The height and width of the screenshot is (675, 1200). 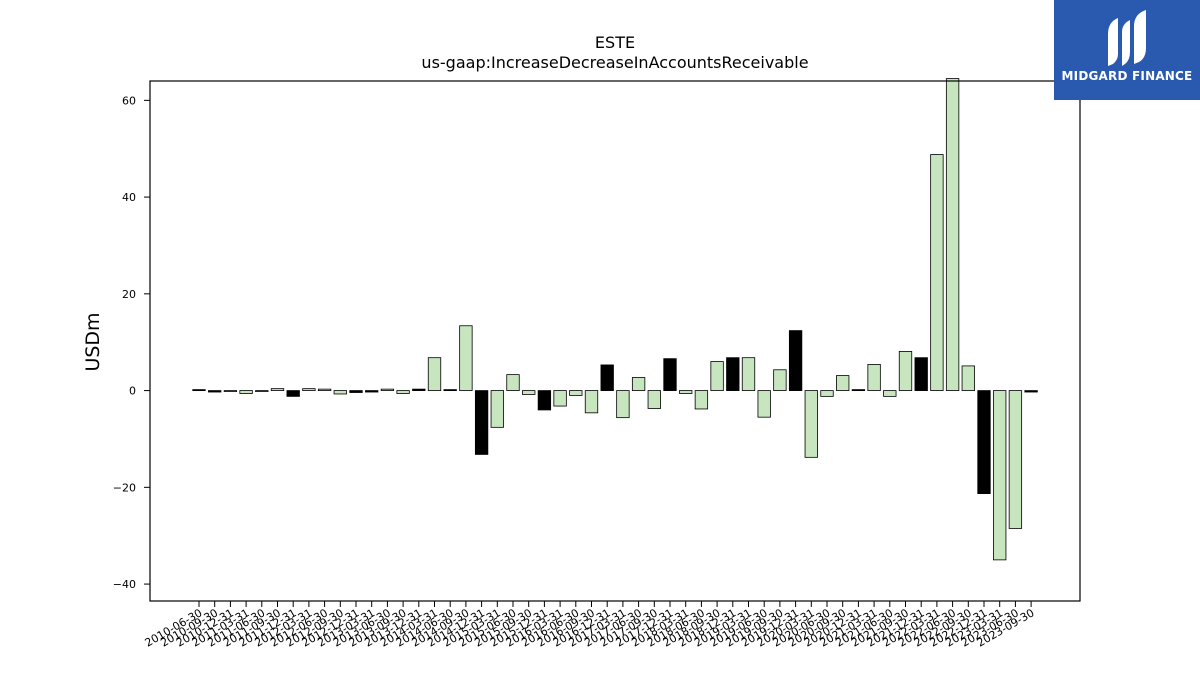 I want to click on y-axis-label: USDm, so click(x=93, y=341).